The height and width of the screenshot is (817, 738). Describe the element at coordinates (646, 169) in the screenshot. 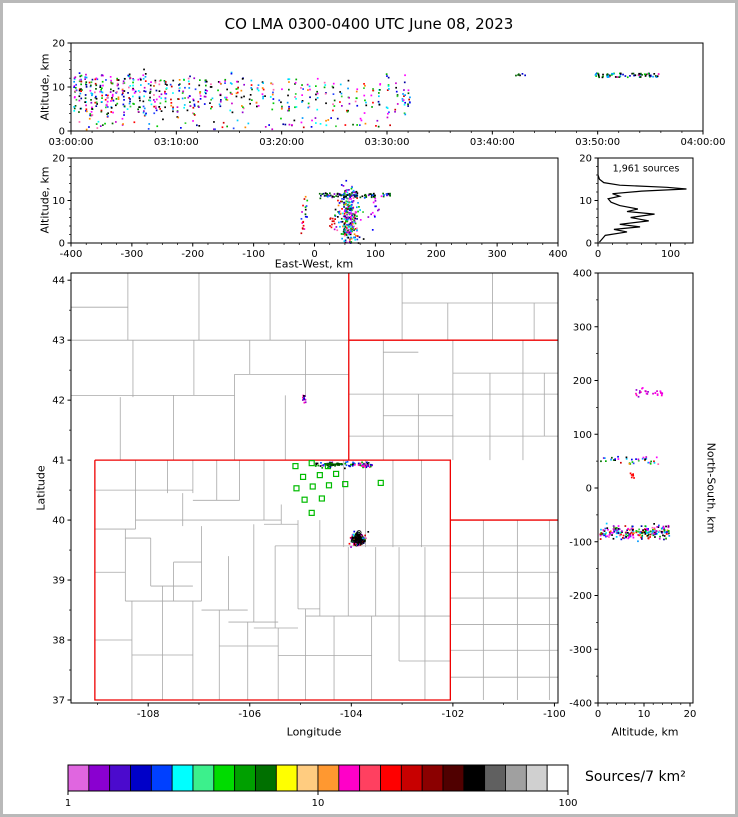

I see `source-count-label: 1,961 sources` at that location.